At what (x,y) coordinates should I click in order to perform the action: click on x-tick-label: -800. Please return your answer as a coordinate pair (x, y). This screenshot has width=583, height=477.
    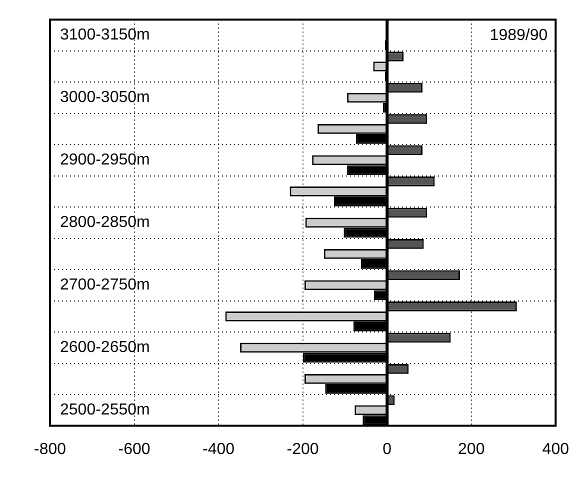
    Looking at the image, I should click on (50, 449).